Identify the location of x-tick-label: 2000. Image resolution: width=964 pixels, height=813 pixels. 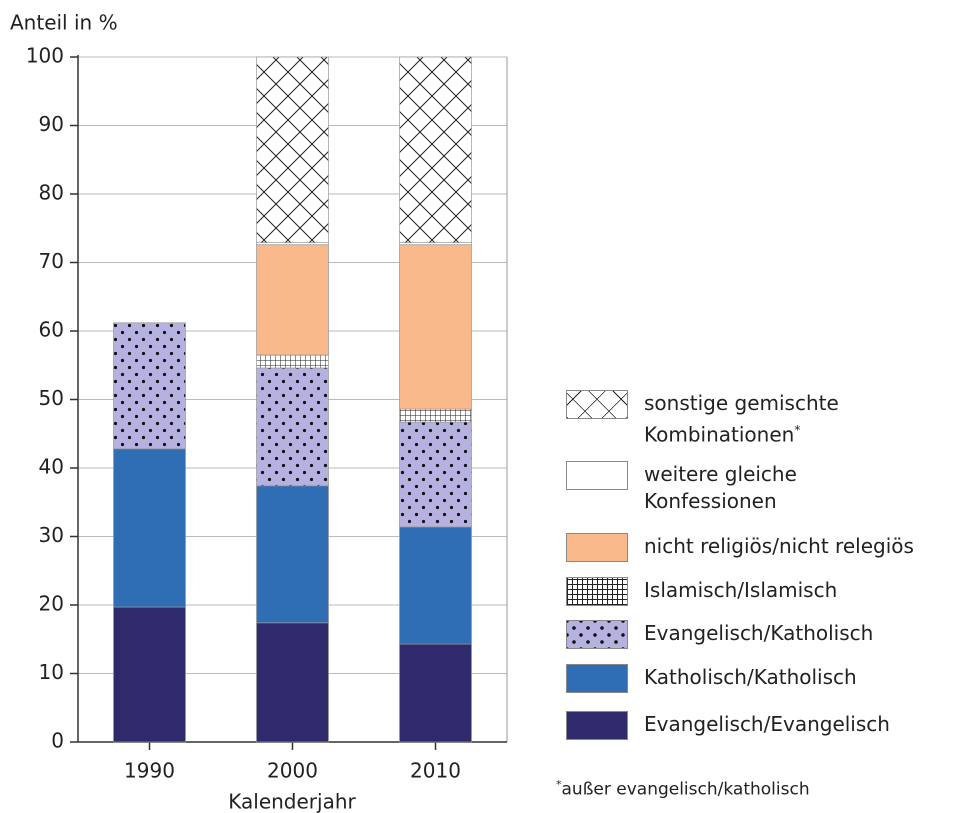
(292, 771).